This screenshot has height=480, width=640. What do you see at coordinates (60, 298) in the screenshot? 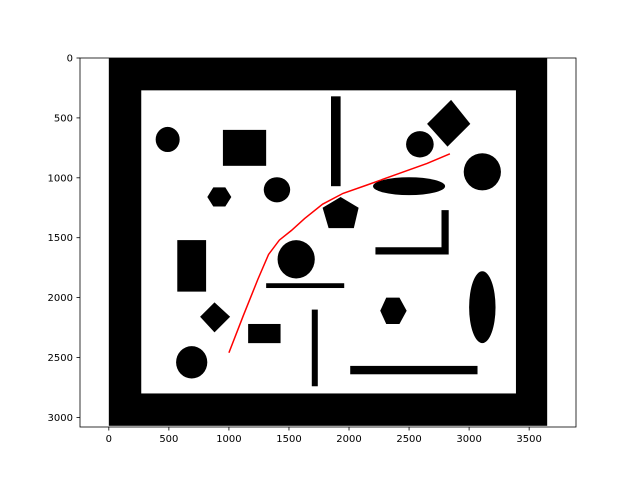
I see `y-tick-label: 2000` at bounding box center [60, 298].